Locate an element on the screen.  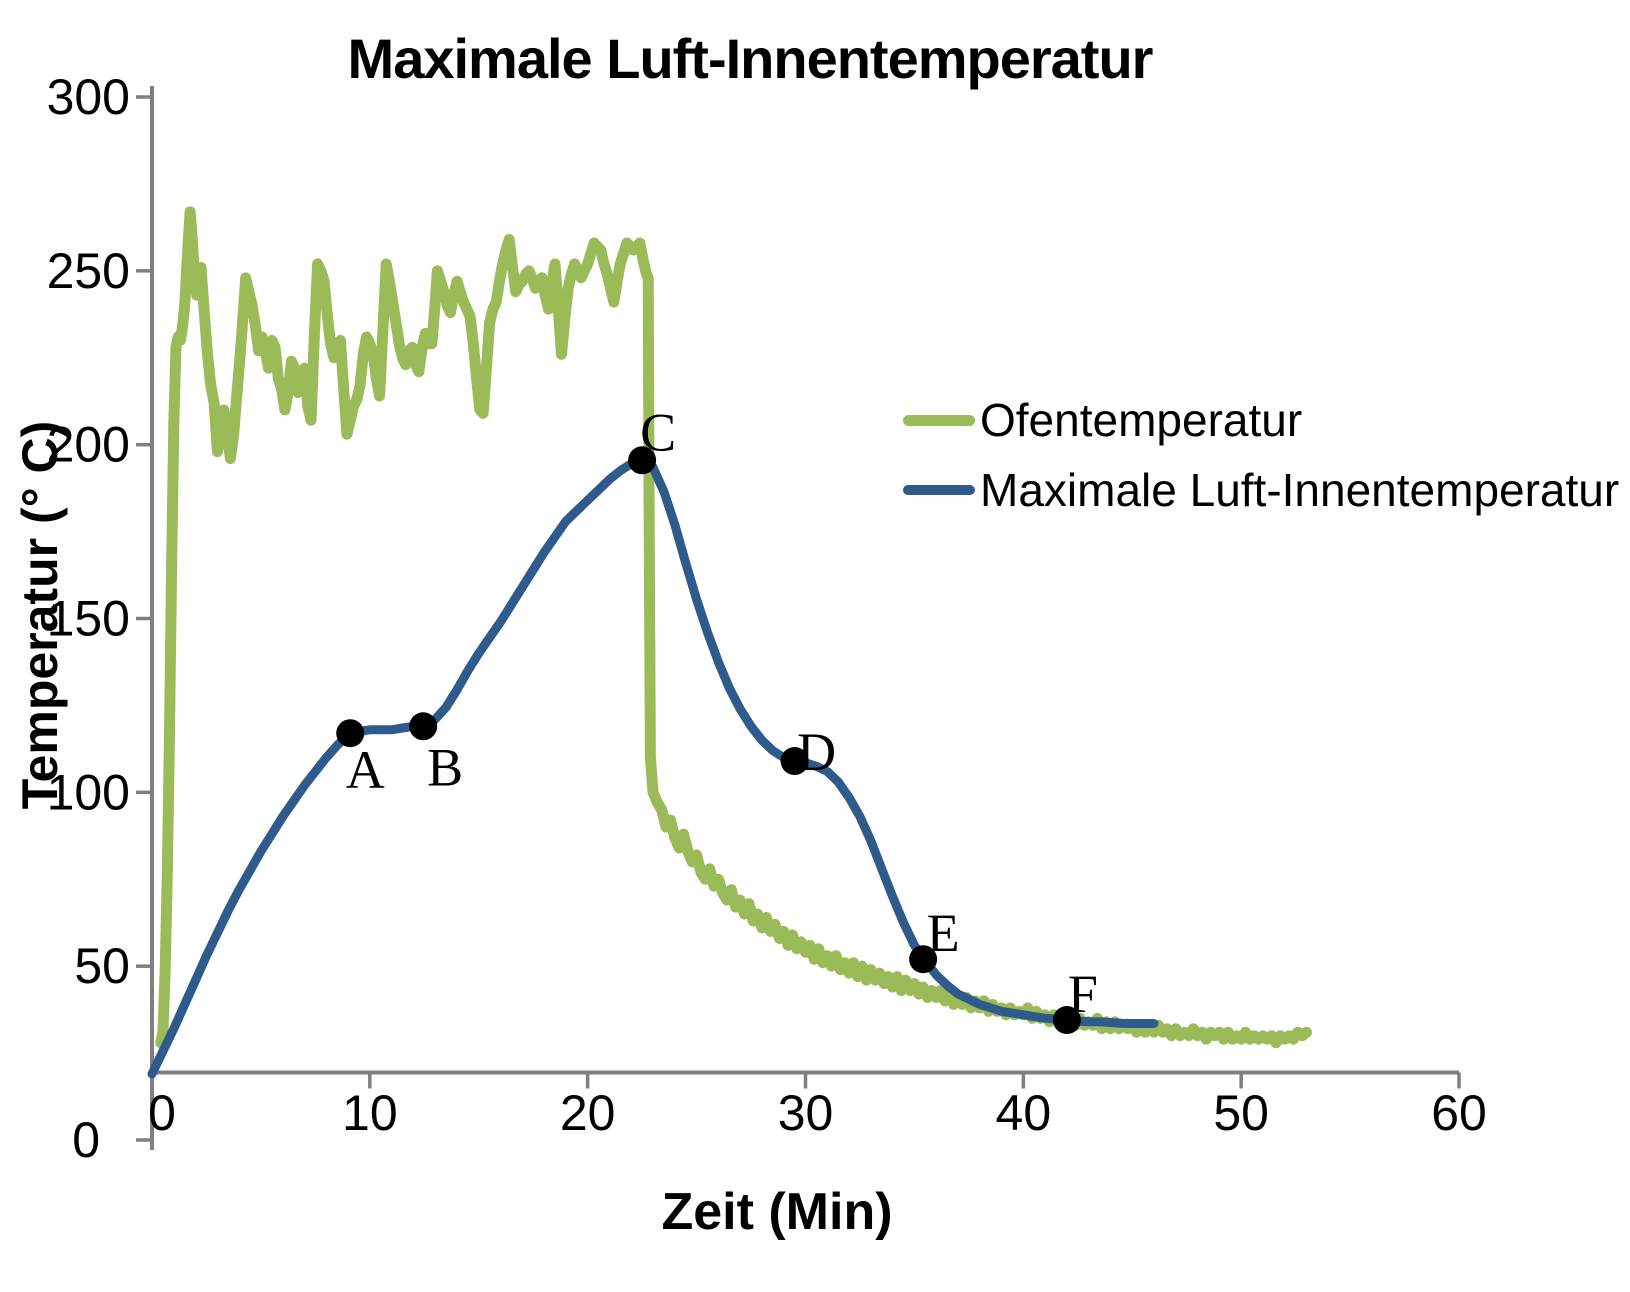
point-marker-B is located at coordinates (423, 726).